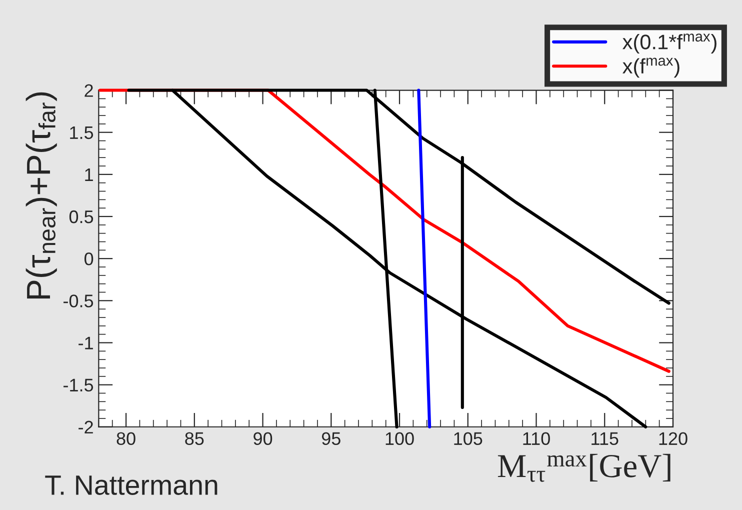 Image resolution: width=742 pixels, height=510 pixels. I want to click on x-tick-label: 105, so click(468, 438).